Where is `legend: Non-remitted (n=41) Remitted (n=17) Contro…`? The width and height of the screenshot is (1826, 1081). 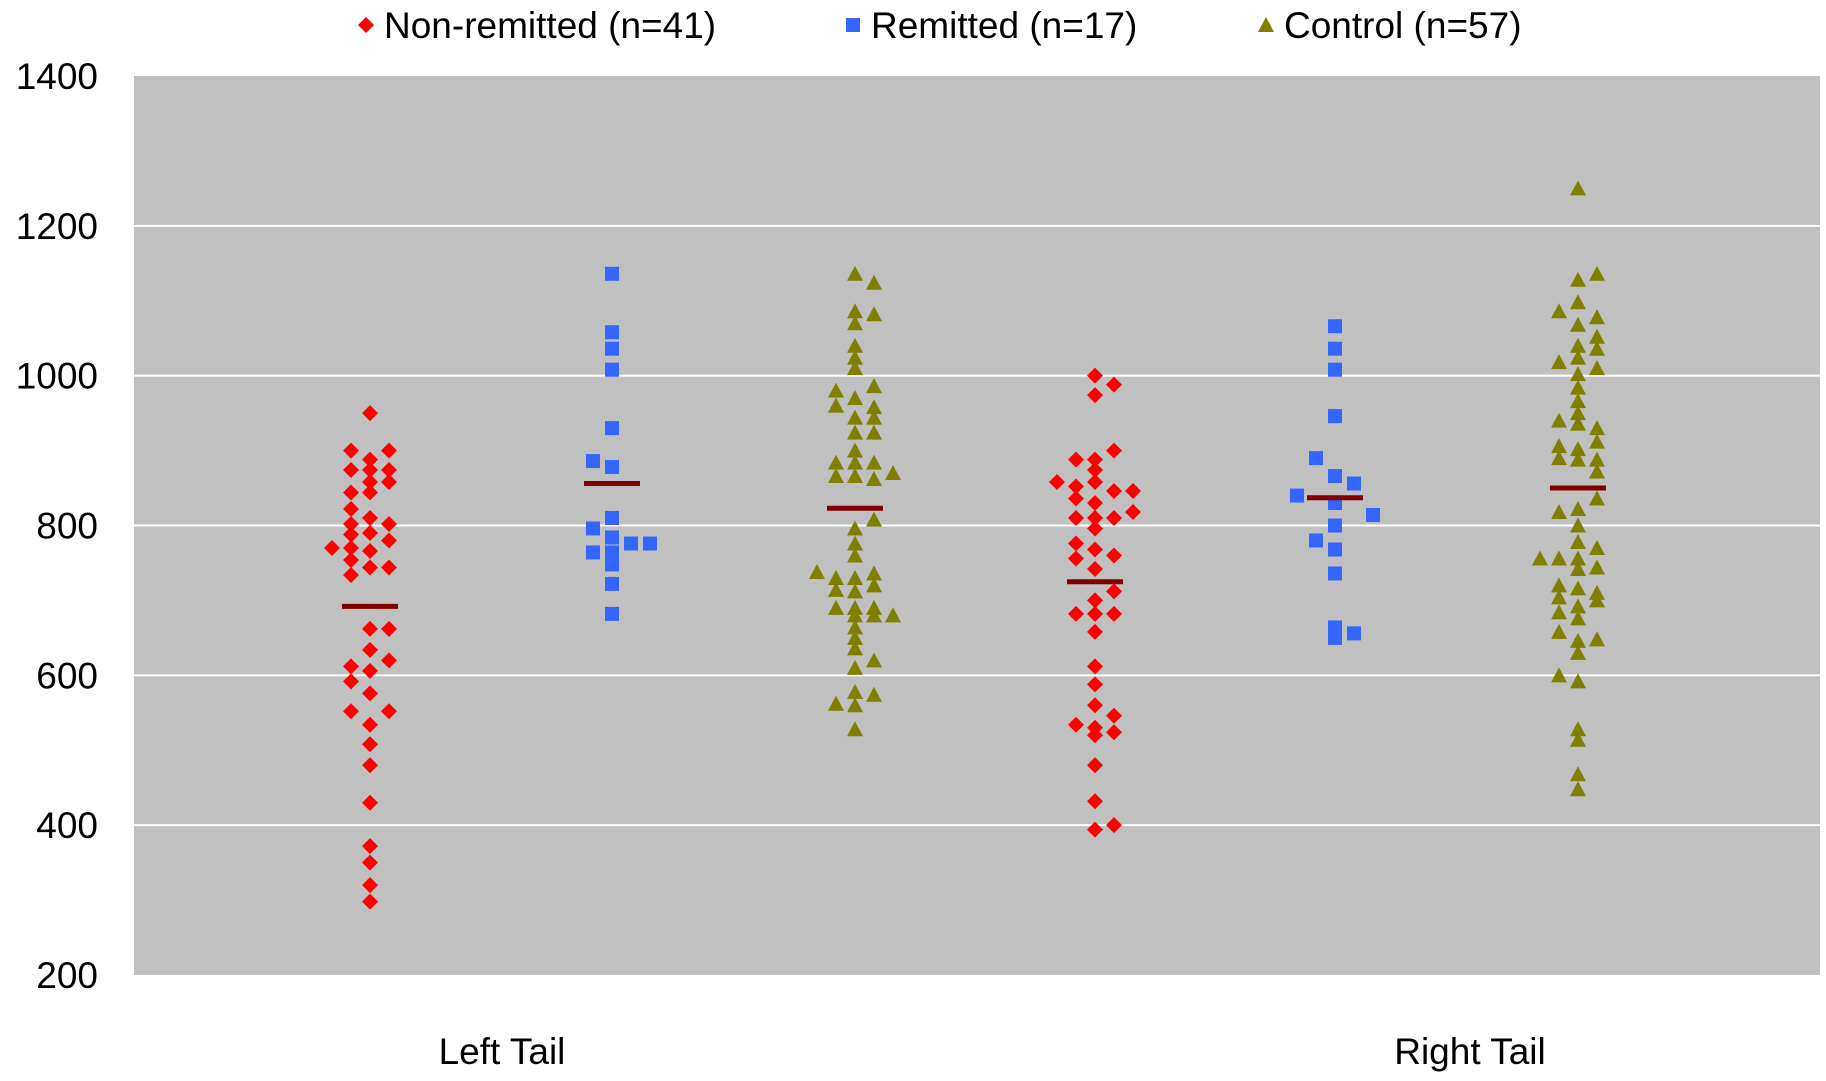
legend: Non-remitted (n=41) Remitted (n=17) Contro… is located at coordinates (940, 25).